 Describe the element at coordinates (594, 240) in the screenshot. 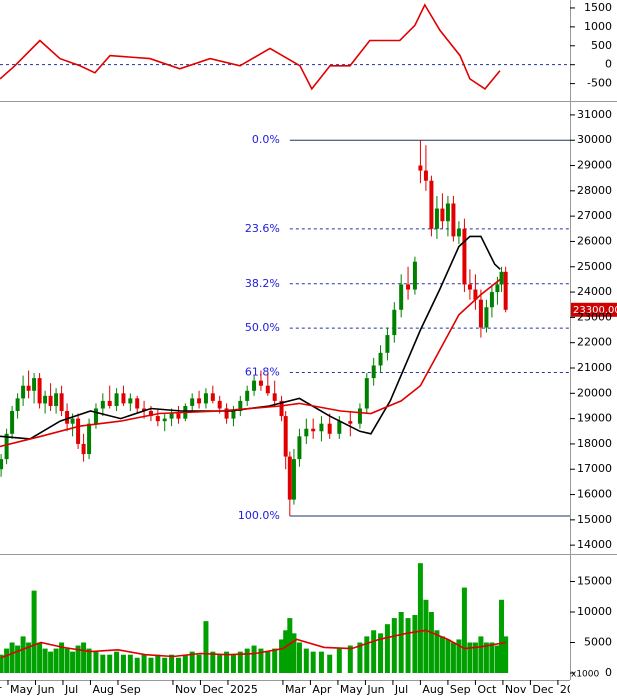

I see `y-tick-label: 26000` at that location.